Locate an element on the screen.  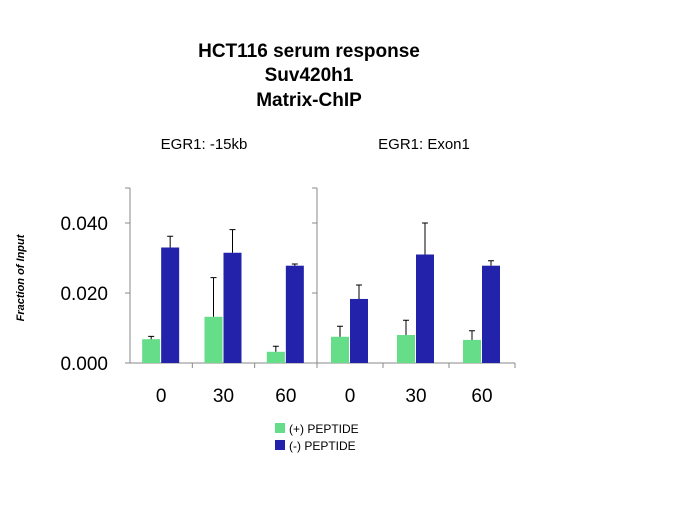
legend: (+) PEPTIDE (-) PEPTIDE is located at coordinates (317, 437).